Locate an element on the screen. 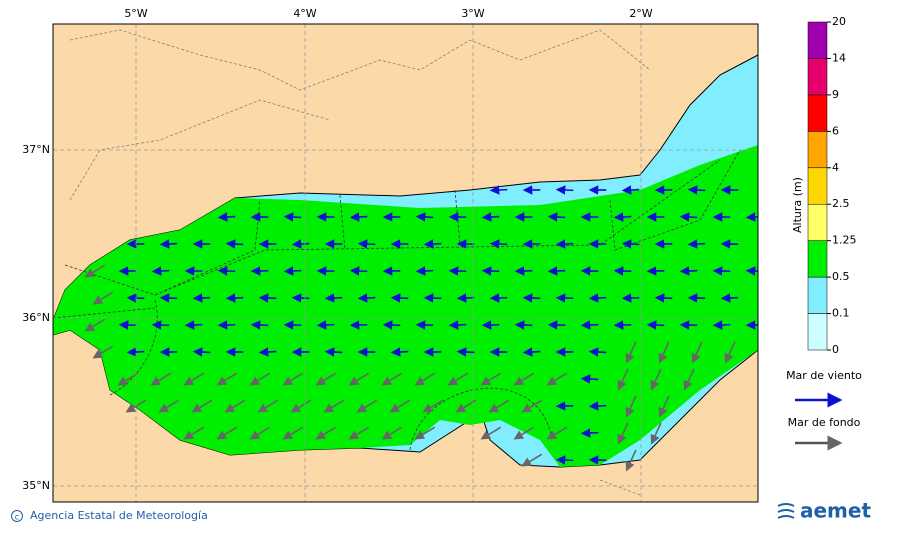 This screenshot has width=900, height=533. colorbar-label: 0 is located at coordinates (835, 349).